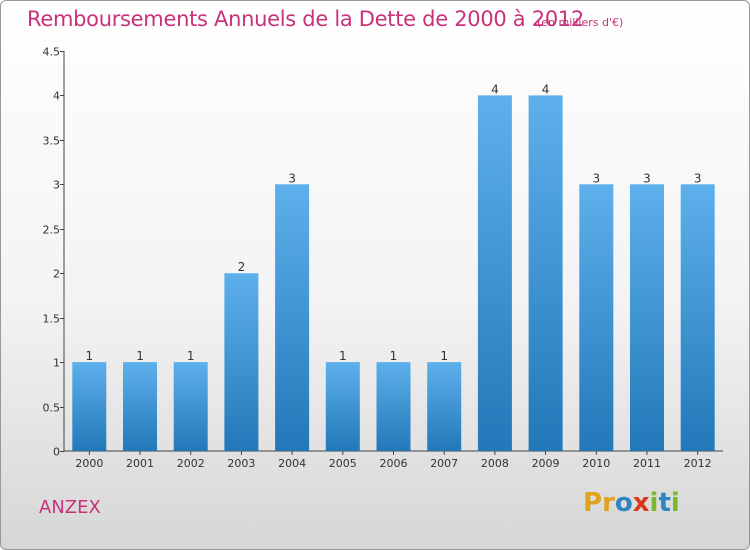 The image size is (750, 550). Describe the element at coordinates (641, 503) in the screenshot. I see `logo-letter: x` at that location.